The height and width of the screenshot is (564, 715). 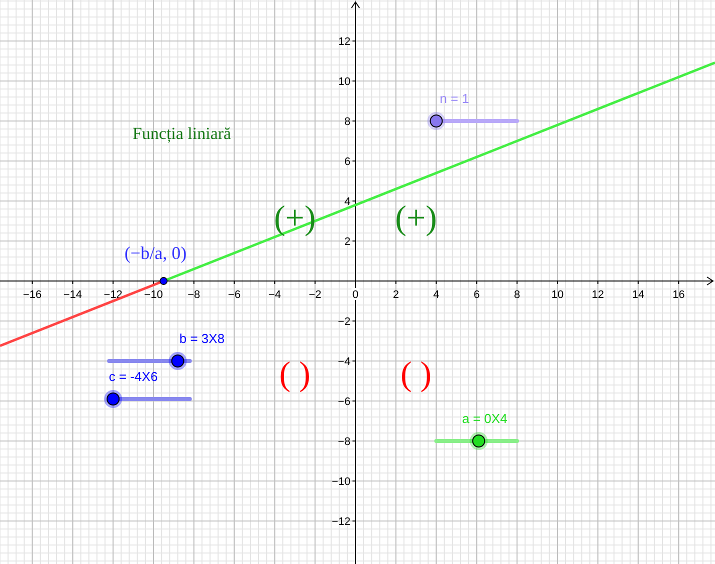 I want to click on x-tick-label: −4, so click(x=274, y=295).